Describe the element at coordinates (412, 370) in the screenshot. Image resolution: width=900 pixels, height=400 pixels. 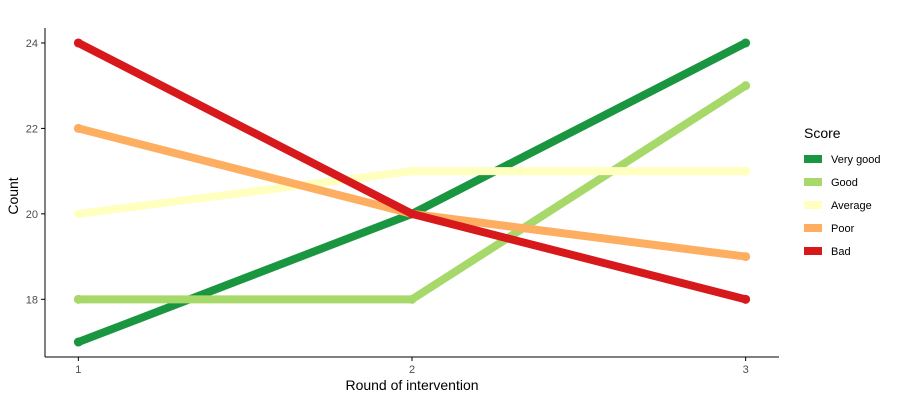
I see `x-tick-label: 2` at that location.